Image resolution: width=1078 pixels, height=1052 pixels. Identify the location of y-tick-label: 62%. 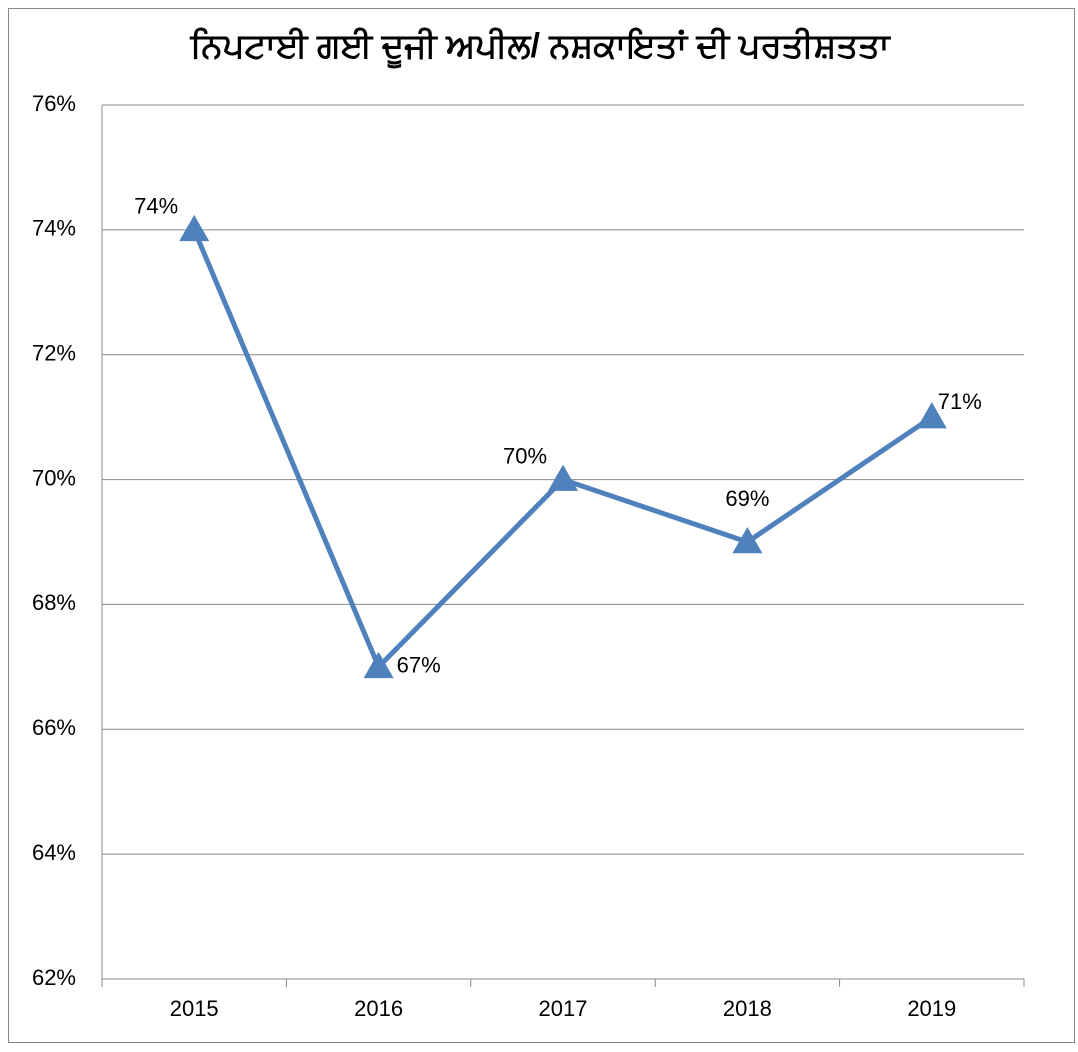
(54, 977).